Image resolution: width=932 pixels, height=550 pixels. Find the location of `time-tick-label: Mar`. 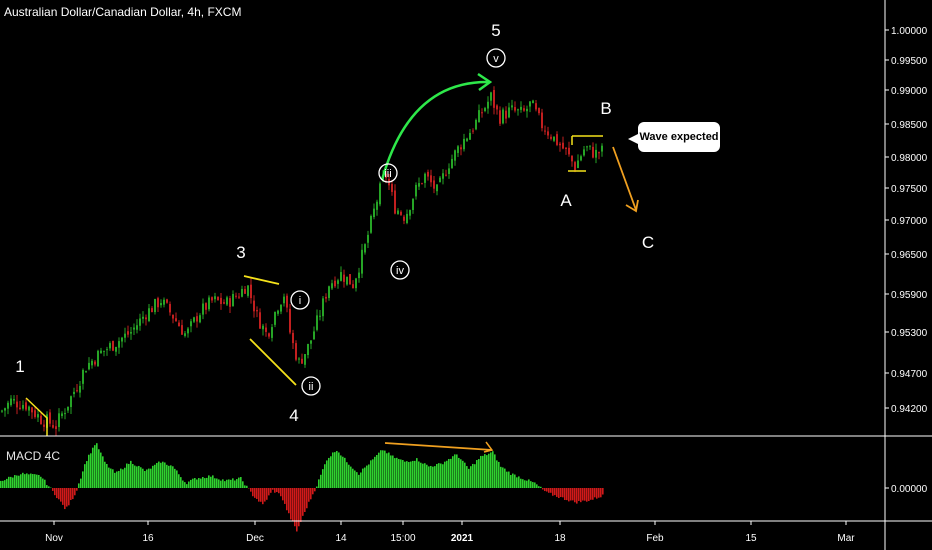

time-tick-label: Mar is located at coordinates (846, 538).